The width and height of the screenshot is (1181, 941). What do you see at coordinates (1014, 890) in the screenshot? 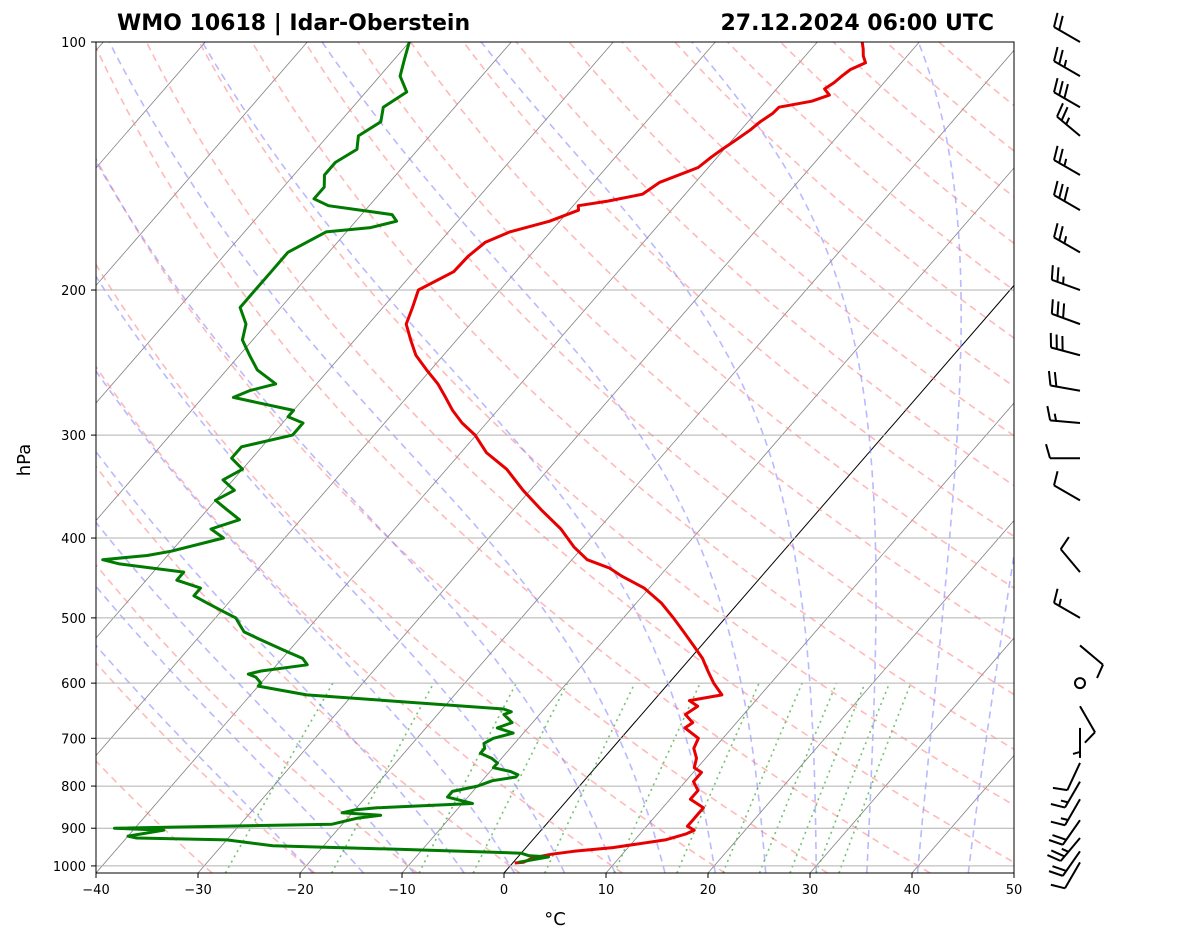
I see `x-tick-label: 50` at bounding box center [1014, 890].